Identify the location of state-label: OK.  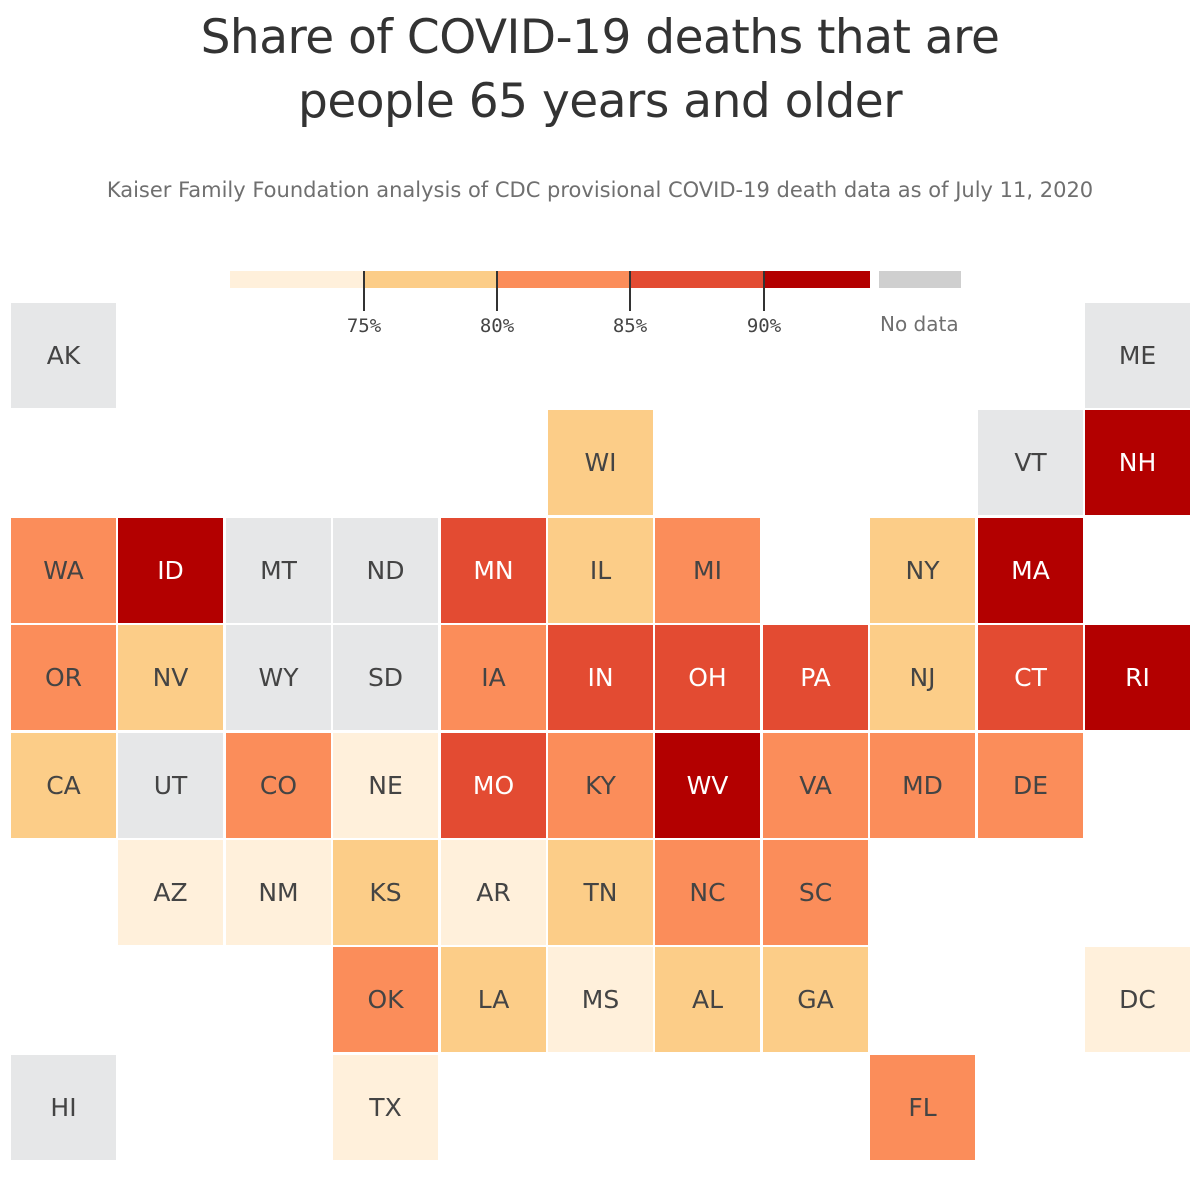
(385, 999).